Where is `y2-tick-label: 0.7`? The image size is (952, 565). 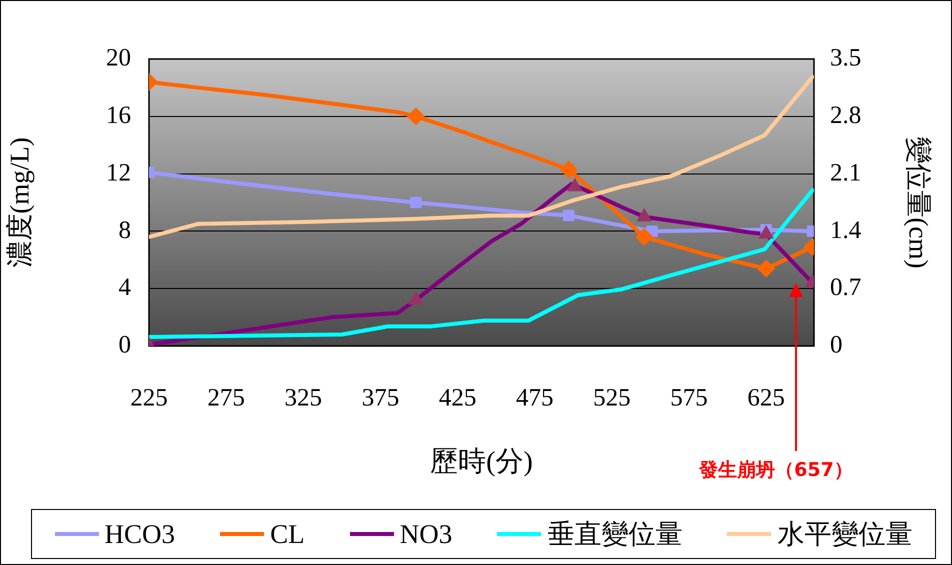
y2-tick-label: 0.7 is located at coordinates (846, 288).